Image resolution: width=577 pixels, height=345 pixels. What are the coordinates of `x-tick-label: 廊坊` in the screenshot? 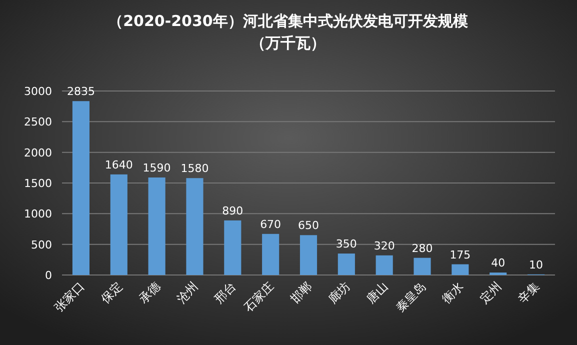 It's located at (339, 292).